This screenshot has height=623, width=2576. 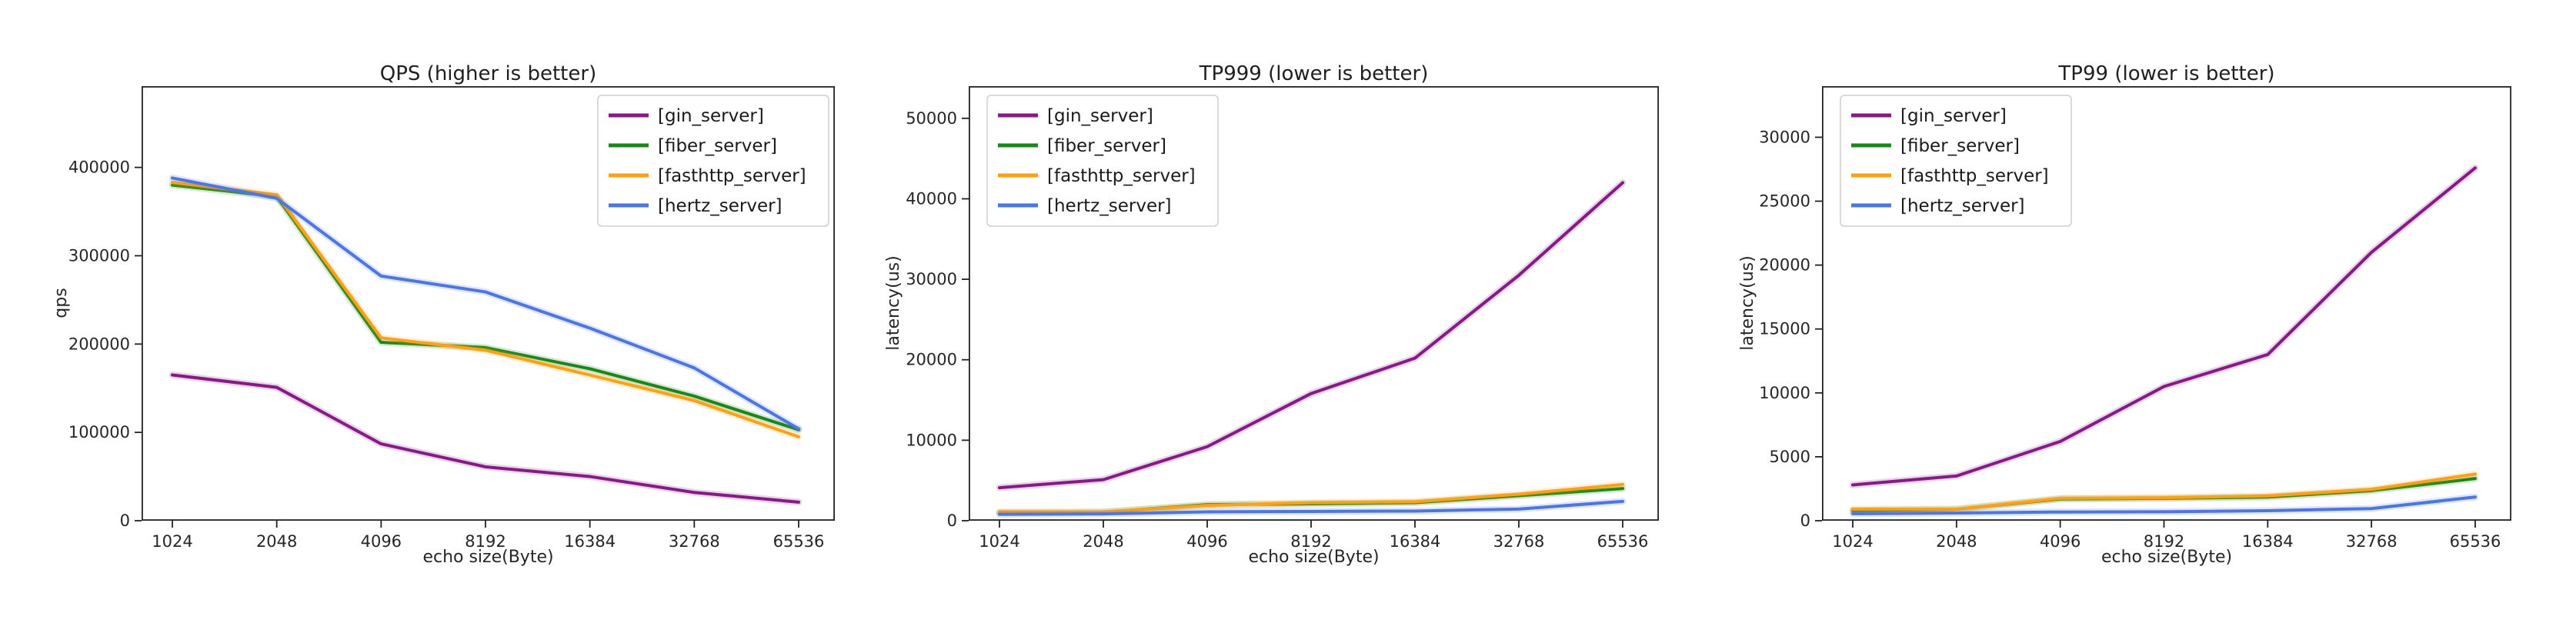 What do you see at coordinates (1784, 201) in the screenshot?
I see `y-tick-label: 25000` at bounding box center [1784, 201].